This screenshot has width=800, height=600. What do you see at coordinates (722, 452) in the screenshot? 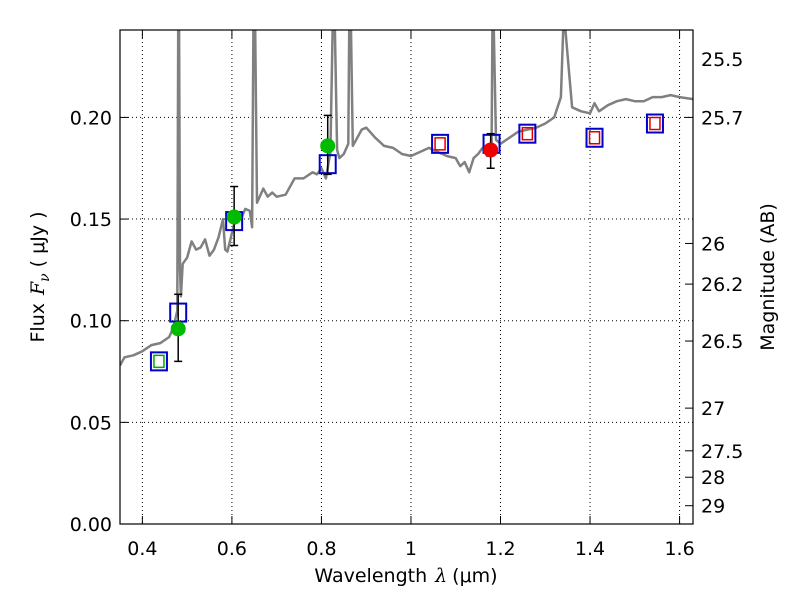
I see `magnitude-tick-label: 27.5` at bounding box center [722, 452].